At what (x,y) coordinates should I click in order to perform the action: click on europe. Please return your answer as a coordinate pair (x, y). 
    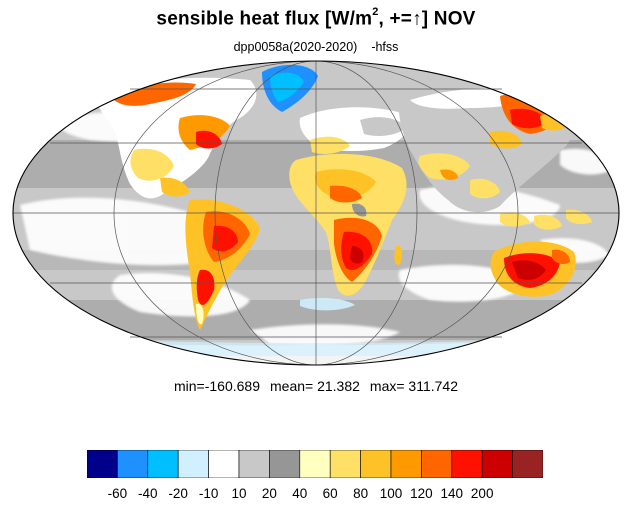
    Looking at the image, I should click on (355, 130).